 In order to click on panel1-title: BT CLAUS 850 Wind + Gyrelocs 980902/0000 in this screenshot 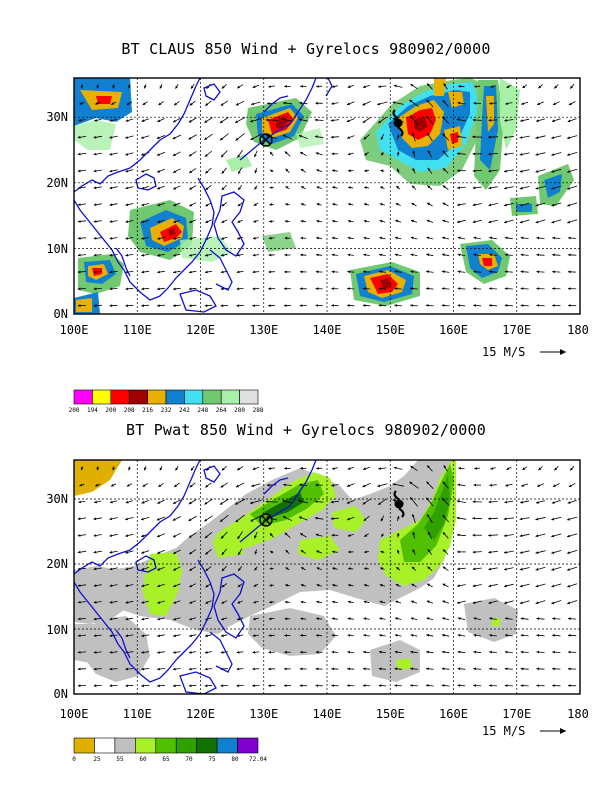, I will do `click(306, 49)`.